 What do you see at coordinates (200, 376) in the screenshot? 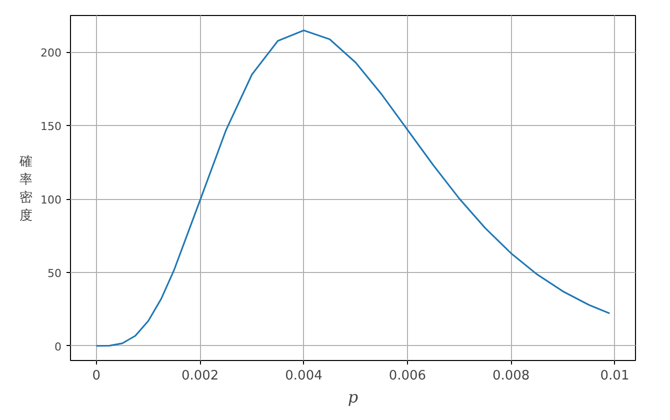
I see `x-tick-label: 0.002` at bounding box center [200, 376].